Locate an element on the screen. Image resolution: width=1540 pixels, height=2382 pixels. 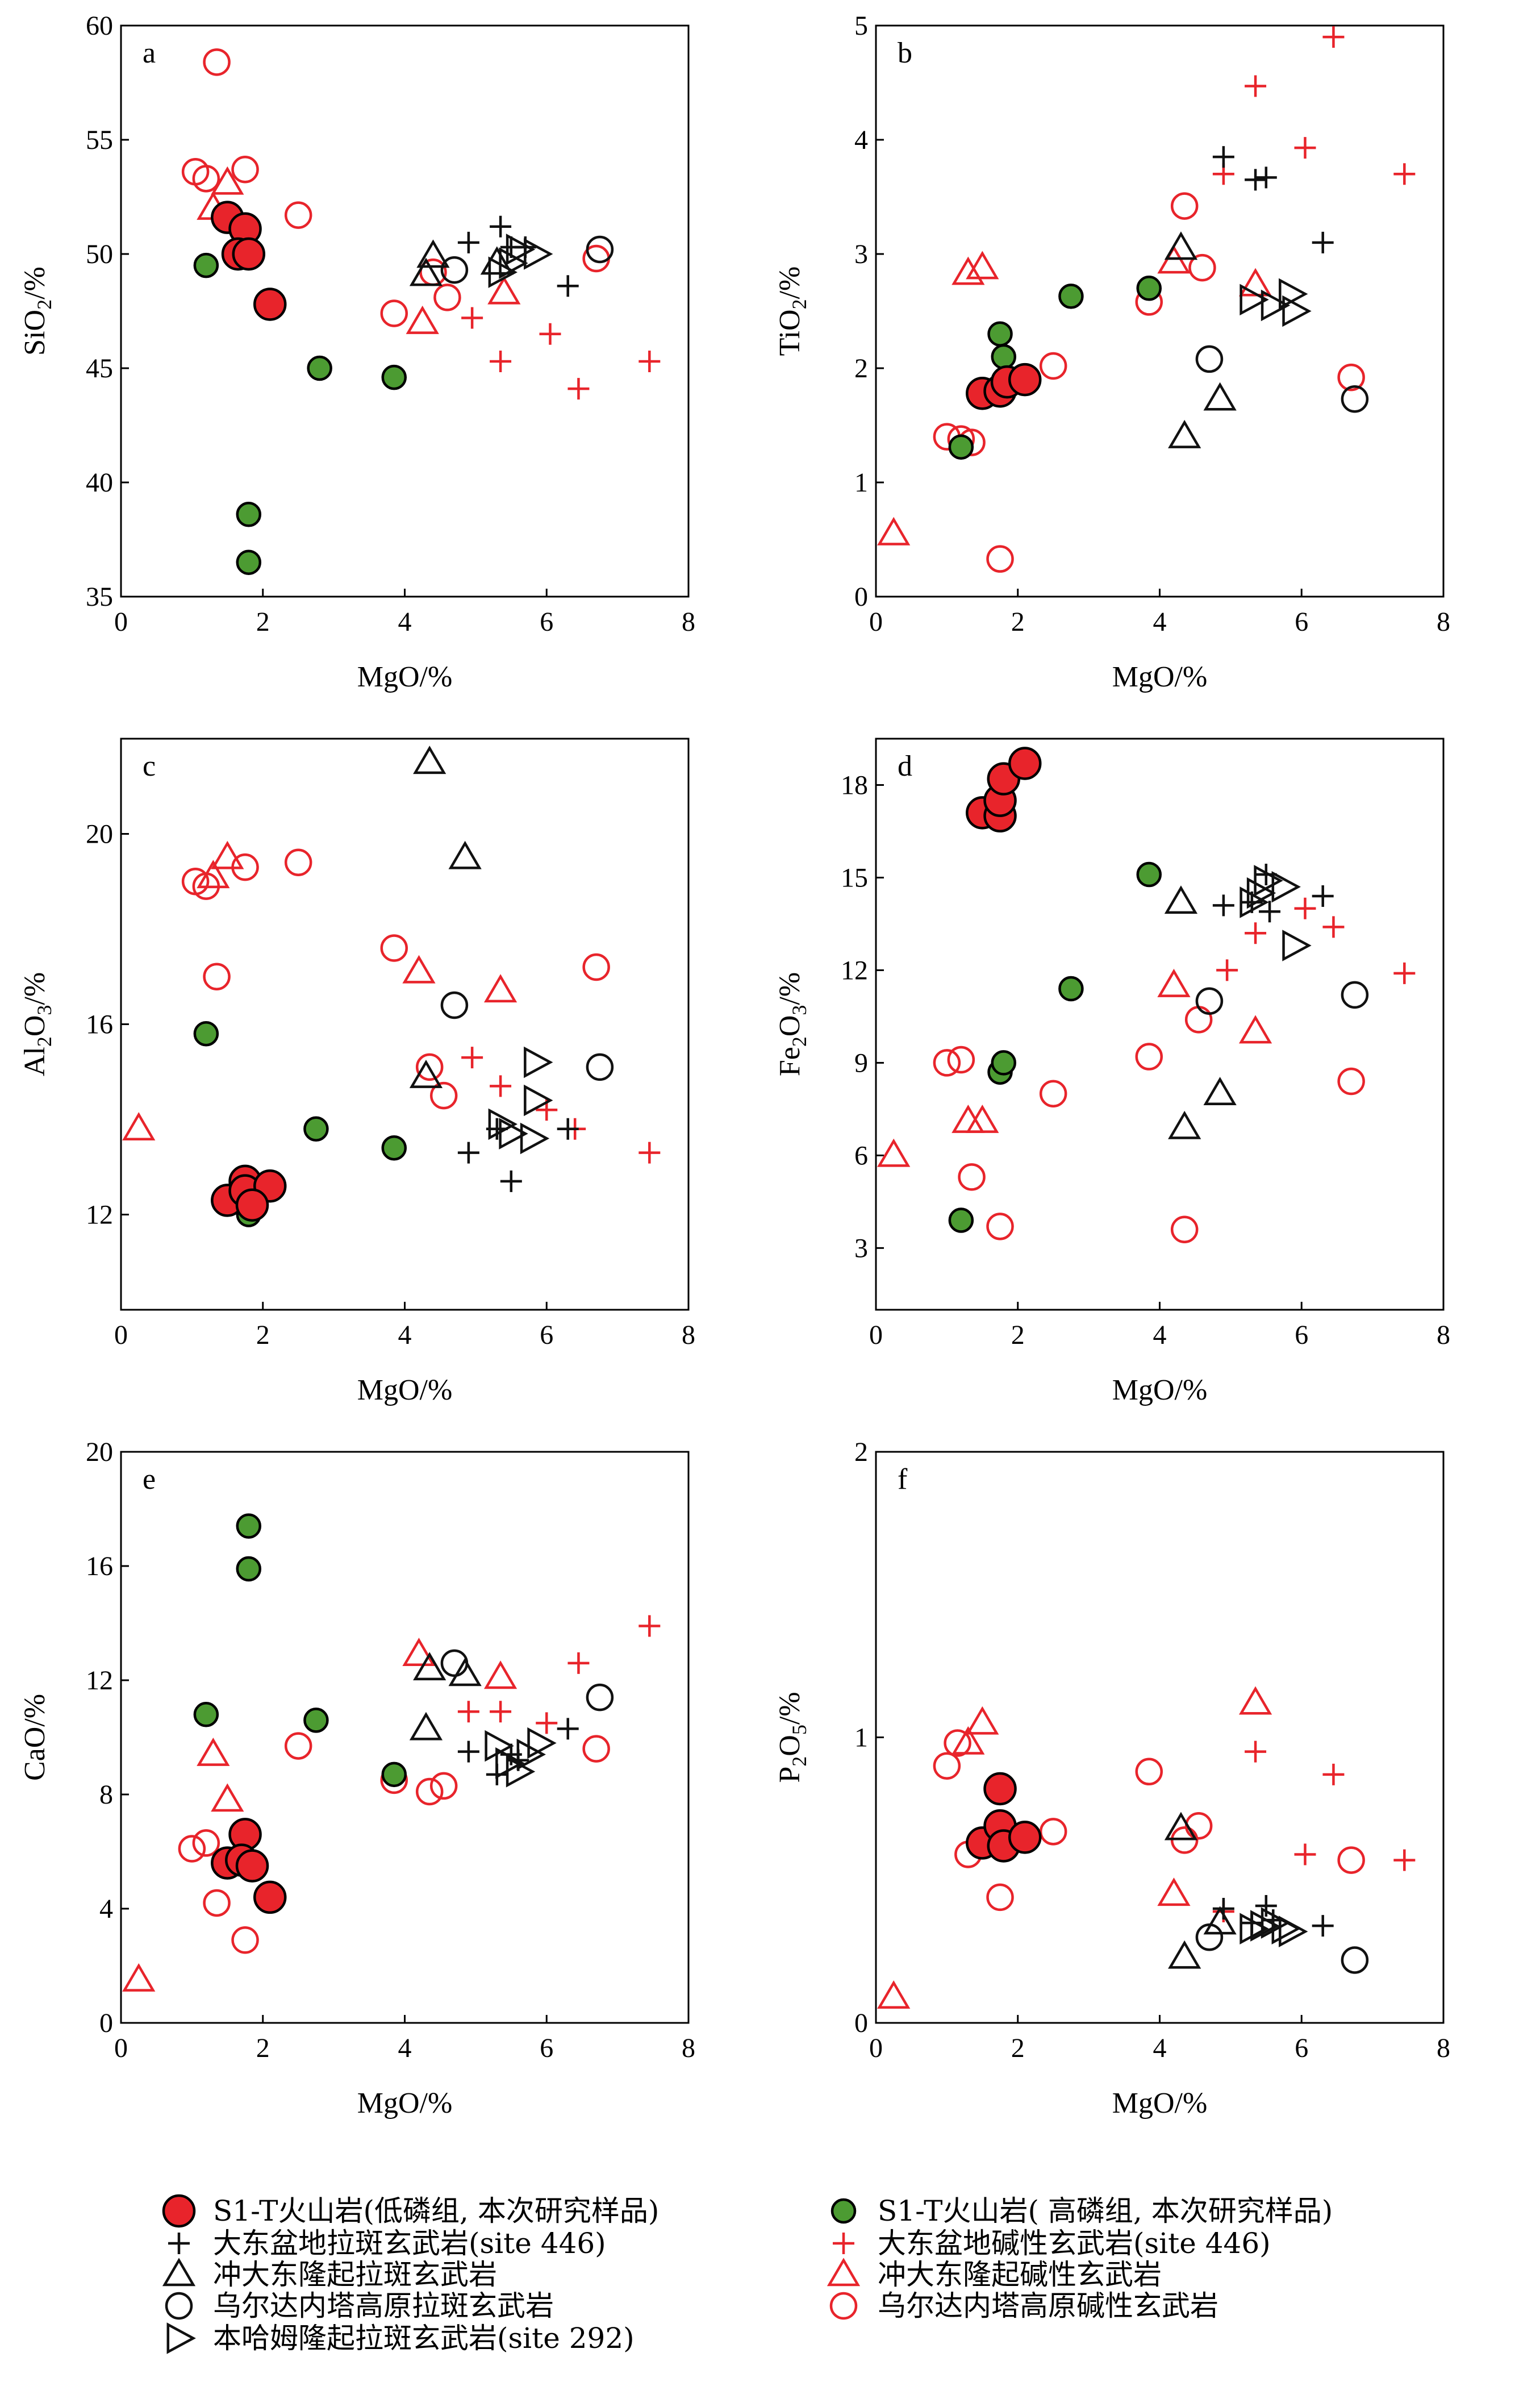
y-tick-label: 16 is located at coordinates (100, 1025).